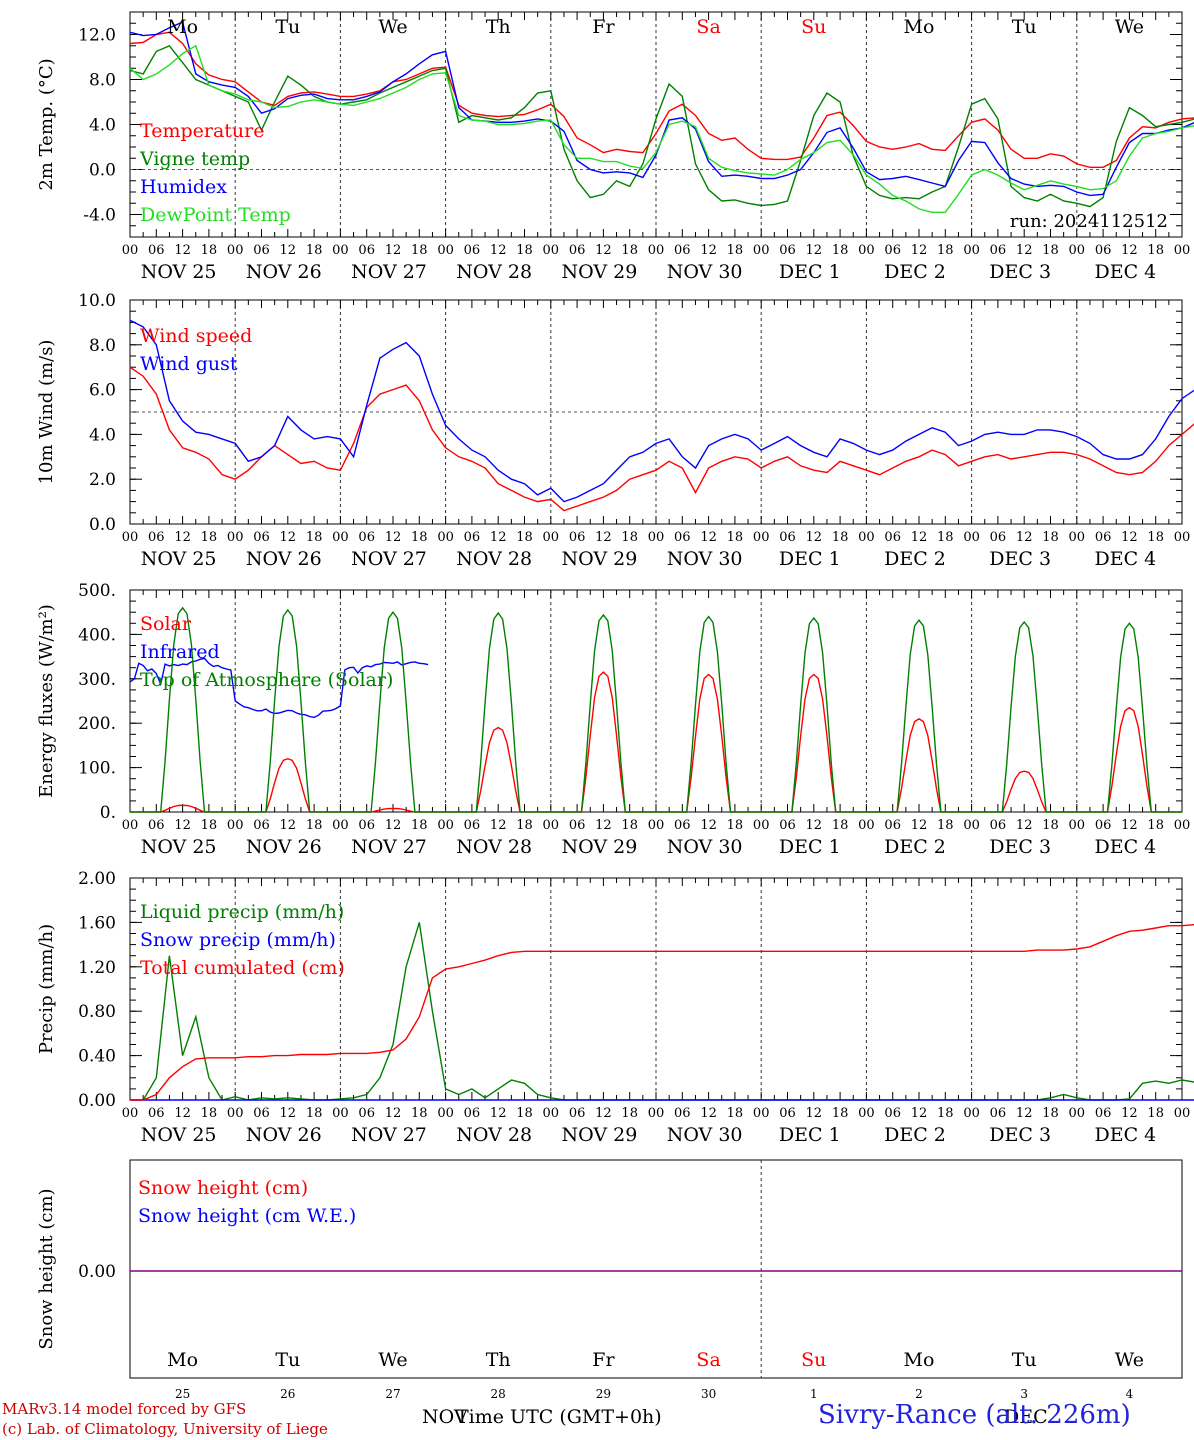 The image size is (1194, 1440). I want to click on date-label: DEC 1, so click(810, 1135).